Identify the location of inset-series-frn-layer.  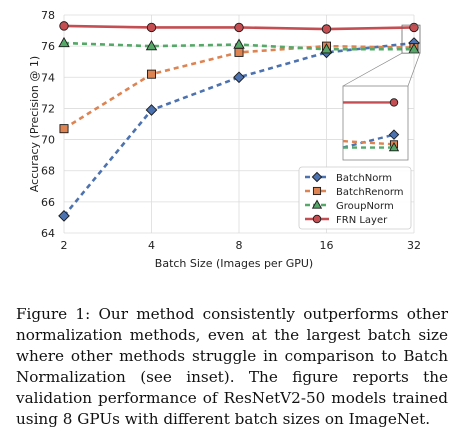
(371, 102).